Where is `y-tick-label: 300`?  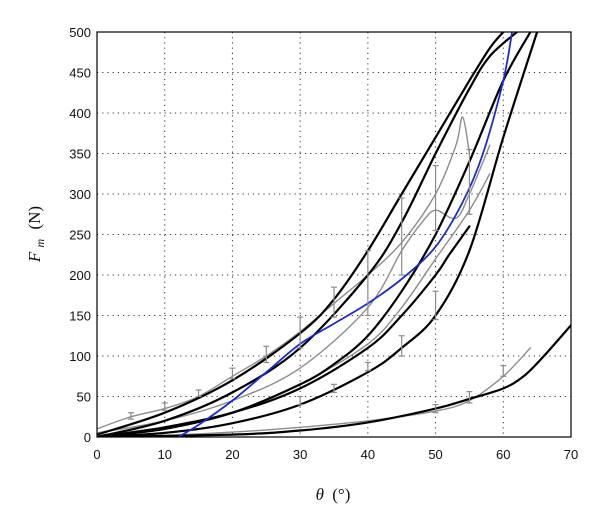 y-tick-label: 300 is located at coordinates (80, 194).